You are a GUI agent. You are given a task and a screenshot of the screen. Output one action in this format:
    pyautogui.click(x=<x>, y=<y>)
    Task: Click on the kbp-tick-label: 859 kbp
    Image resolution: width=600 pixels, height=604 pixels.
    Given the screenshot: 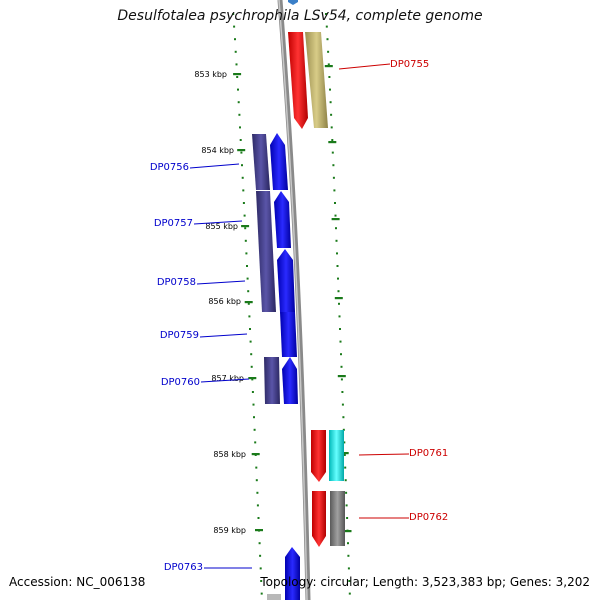 What is the action you would take?
    pyautogui.click(x=229, y=530)
    